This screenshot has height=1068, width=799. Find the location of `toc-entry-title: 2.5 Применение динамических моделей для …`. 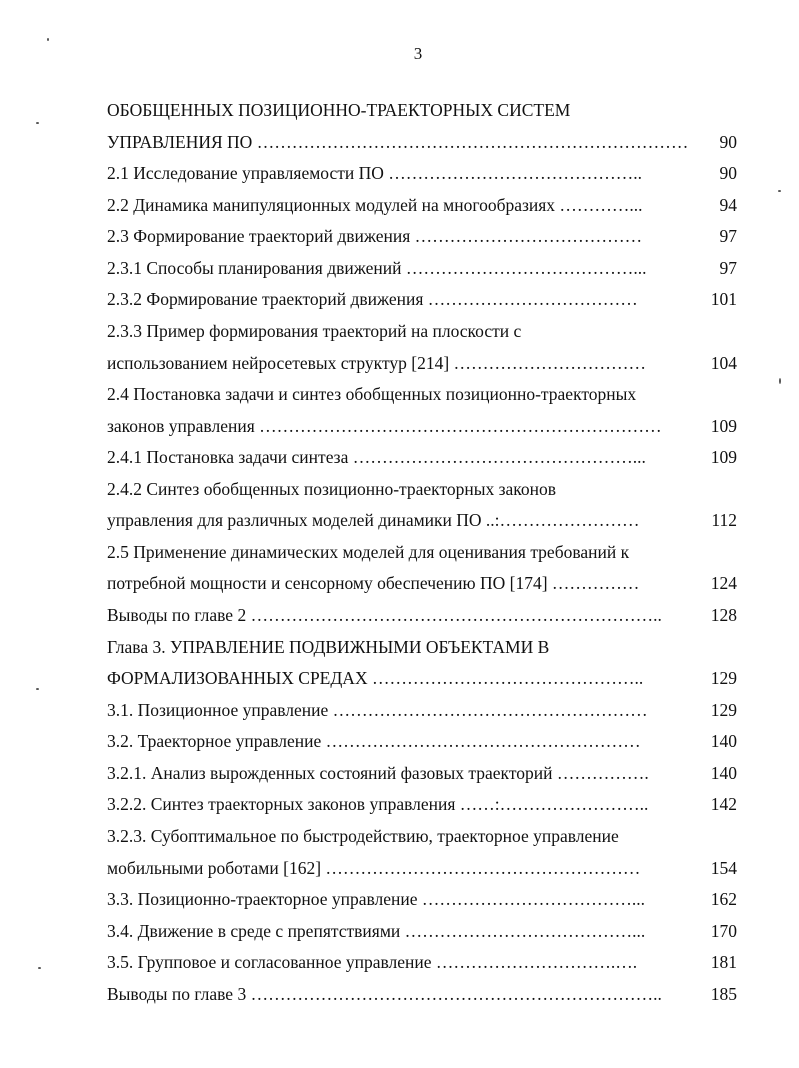

toc-entry-title: 2.5 Применение динамических моделей для … is located at coordinates (368, 551).